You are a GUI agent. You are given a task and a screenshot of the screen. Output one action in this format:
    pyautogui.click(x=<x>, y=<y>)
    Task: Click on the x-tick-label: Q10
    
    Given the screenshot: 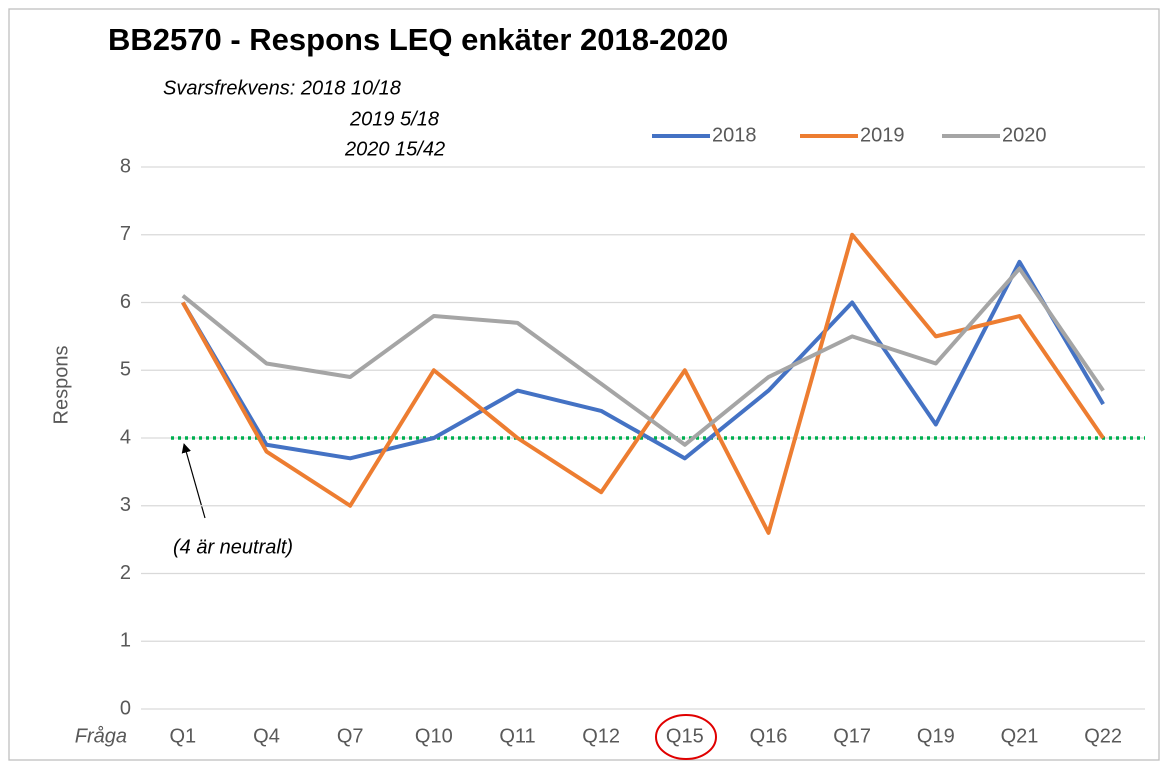 What is the action you would take?
    pyautogui.click(x=434, y=736)
    